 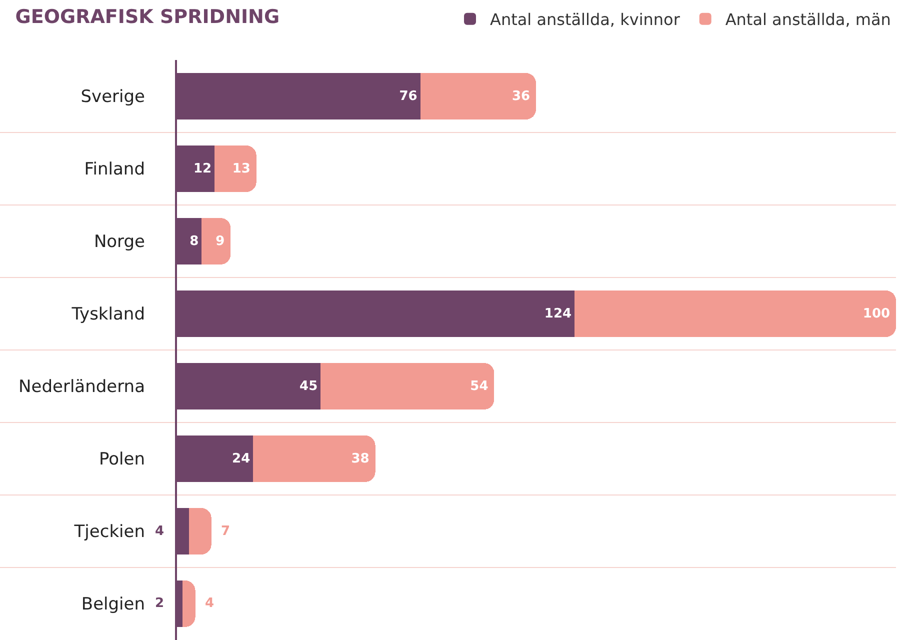 What do you see at coordinates (119, 242) in the screenshot?
I see `y-tick-label: Norge` at bounding box center [119, 242].